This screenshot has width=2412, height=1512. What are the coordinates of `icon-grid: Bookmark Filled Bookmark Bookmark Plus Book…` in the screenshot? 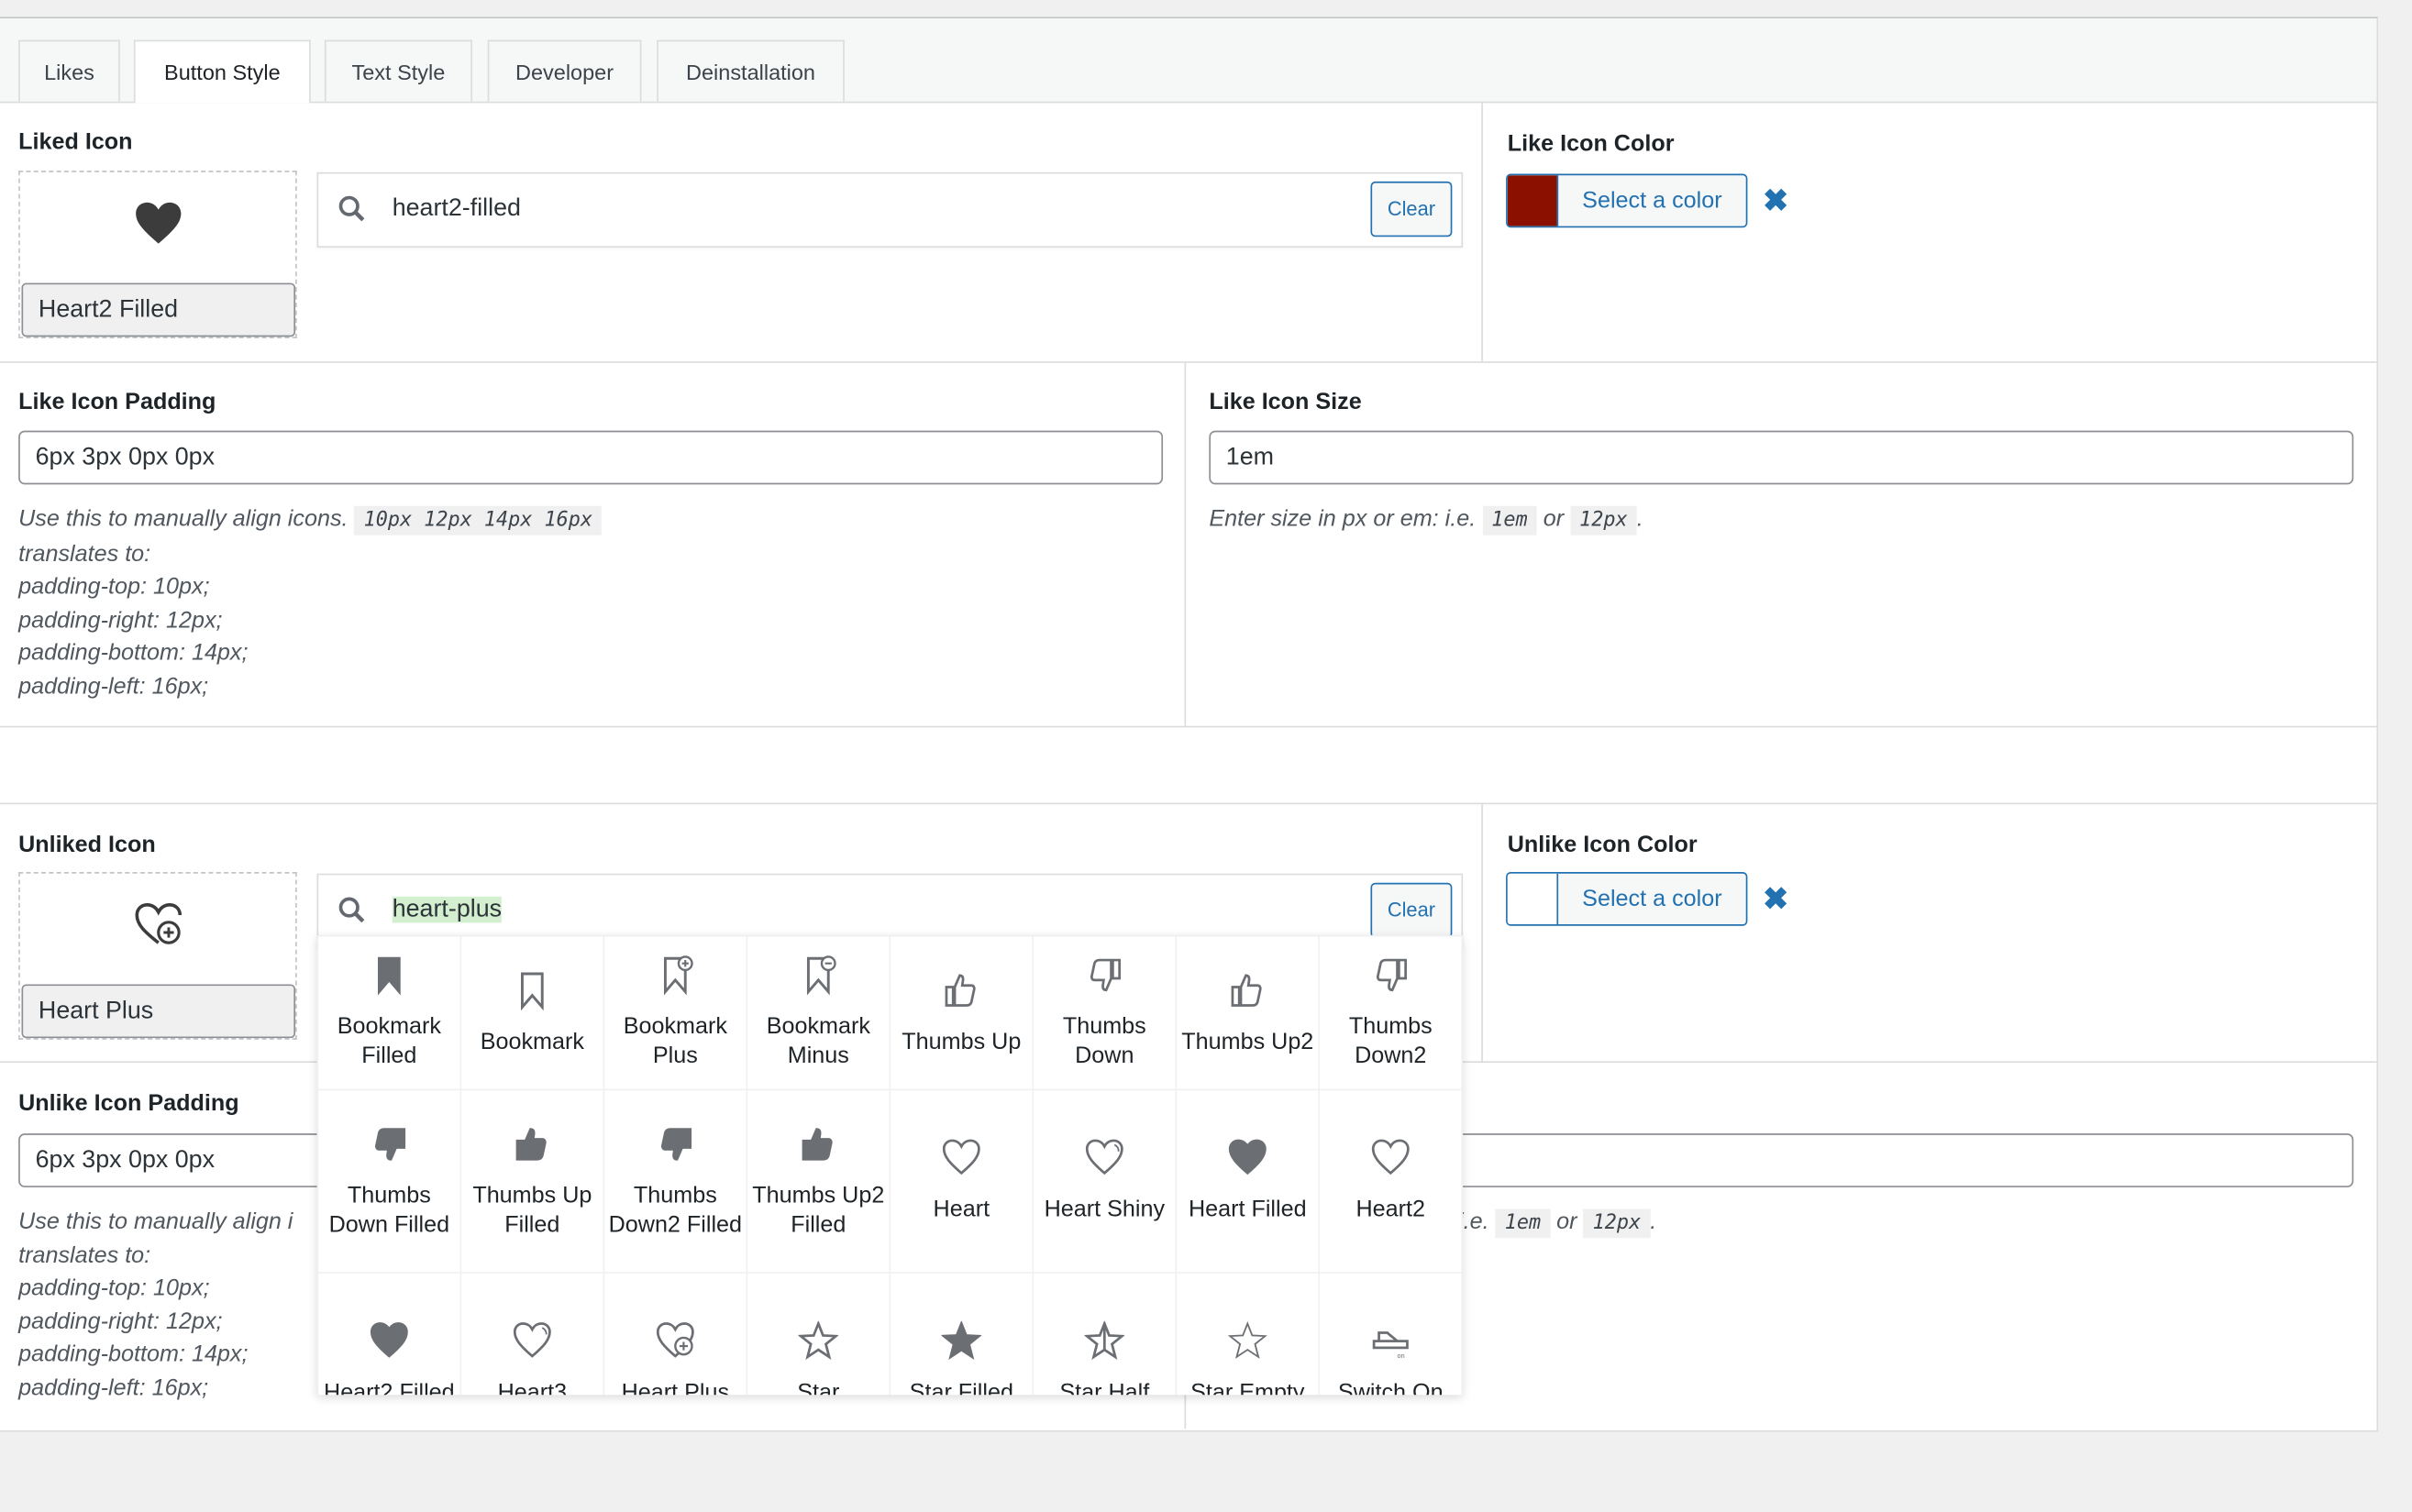 It's located at (890, 1165).